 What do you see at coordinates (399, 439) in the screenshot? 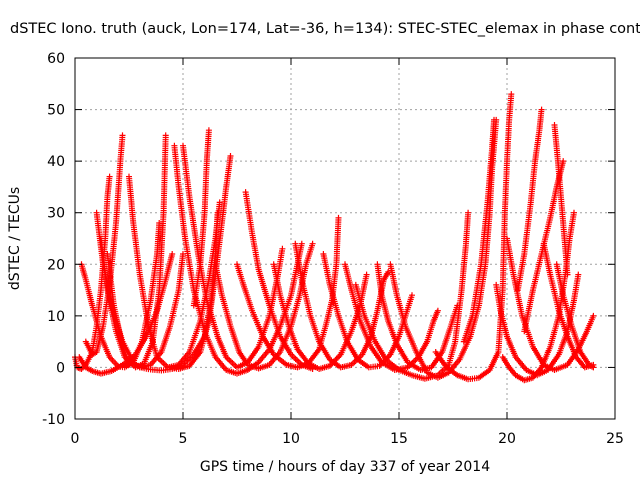
I see `x-tick-label: 15` at bounding box center [399, 439].